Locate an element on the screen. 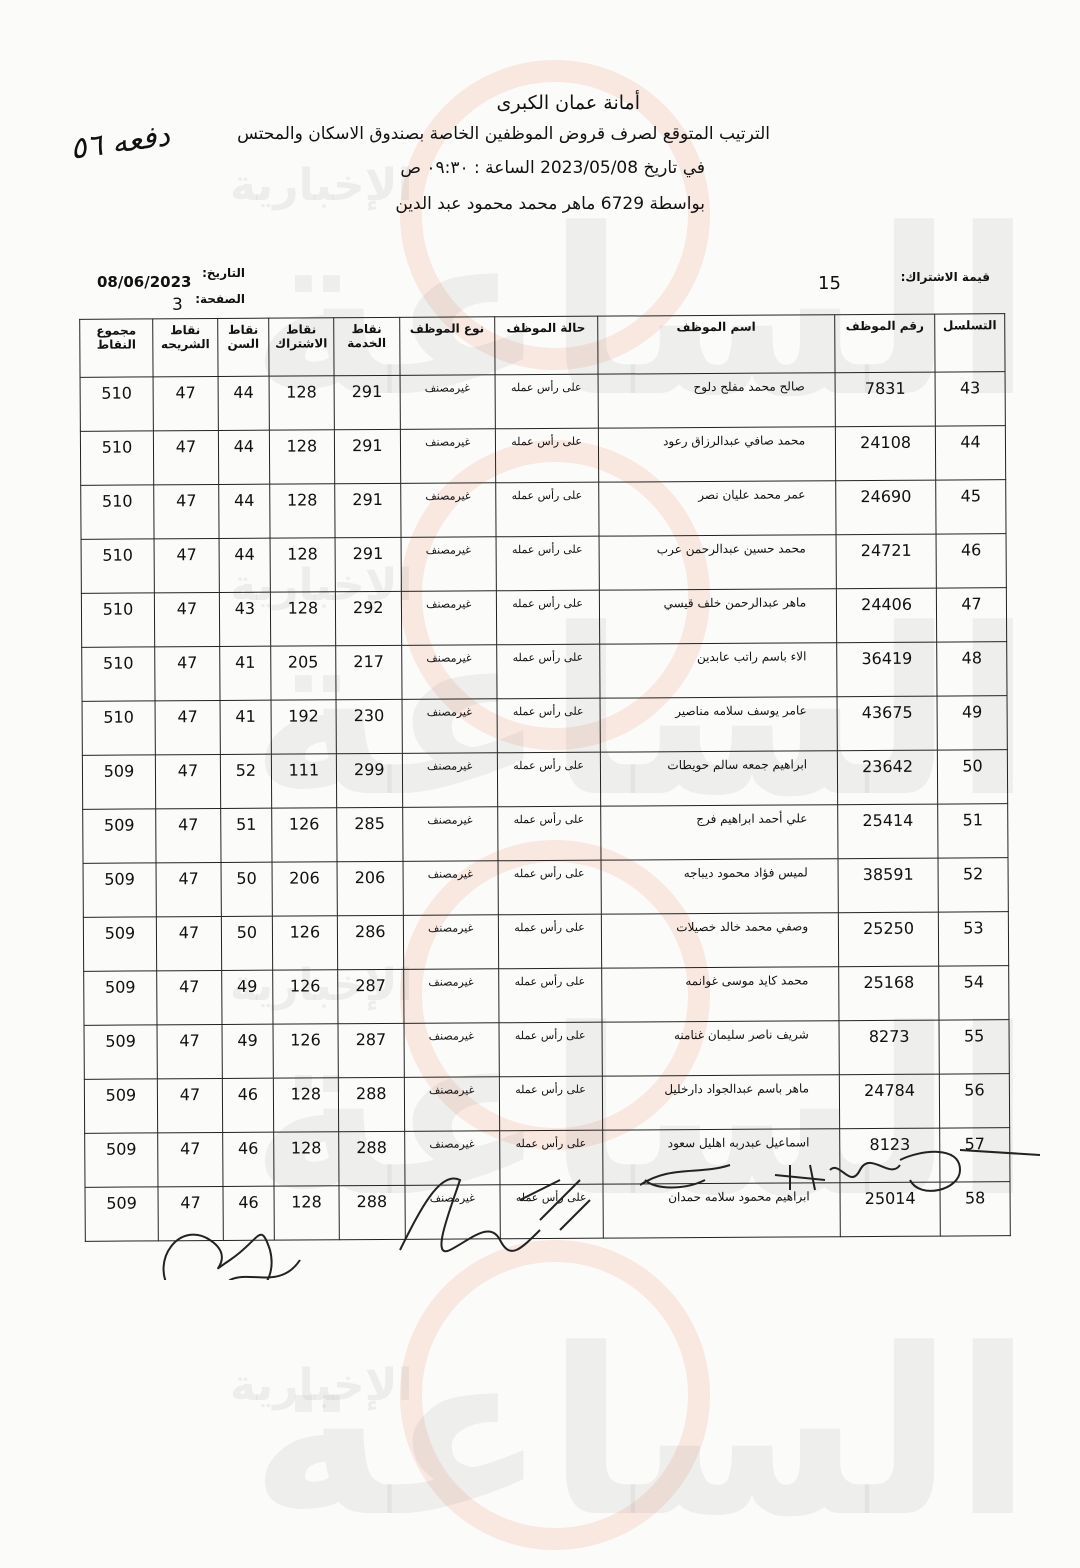 The height and width of the screenshot is (1568, 1080). organization-title: أمانة عمان الكبرى is located at coordinates (568, 103).